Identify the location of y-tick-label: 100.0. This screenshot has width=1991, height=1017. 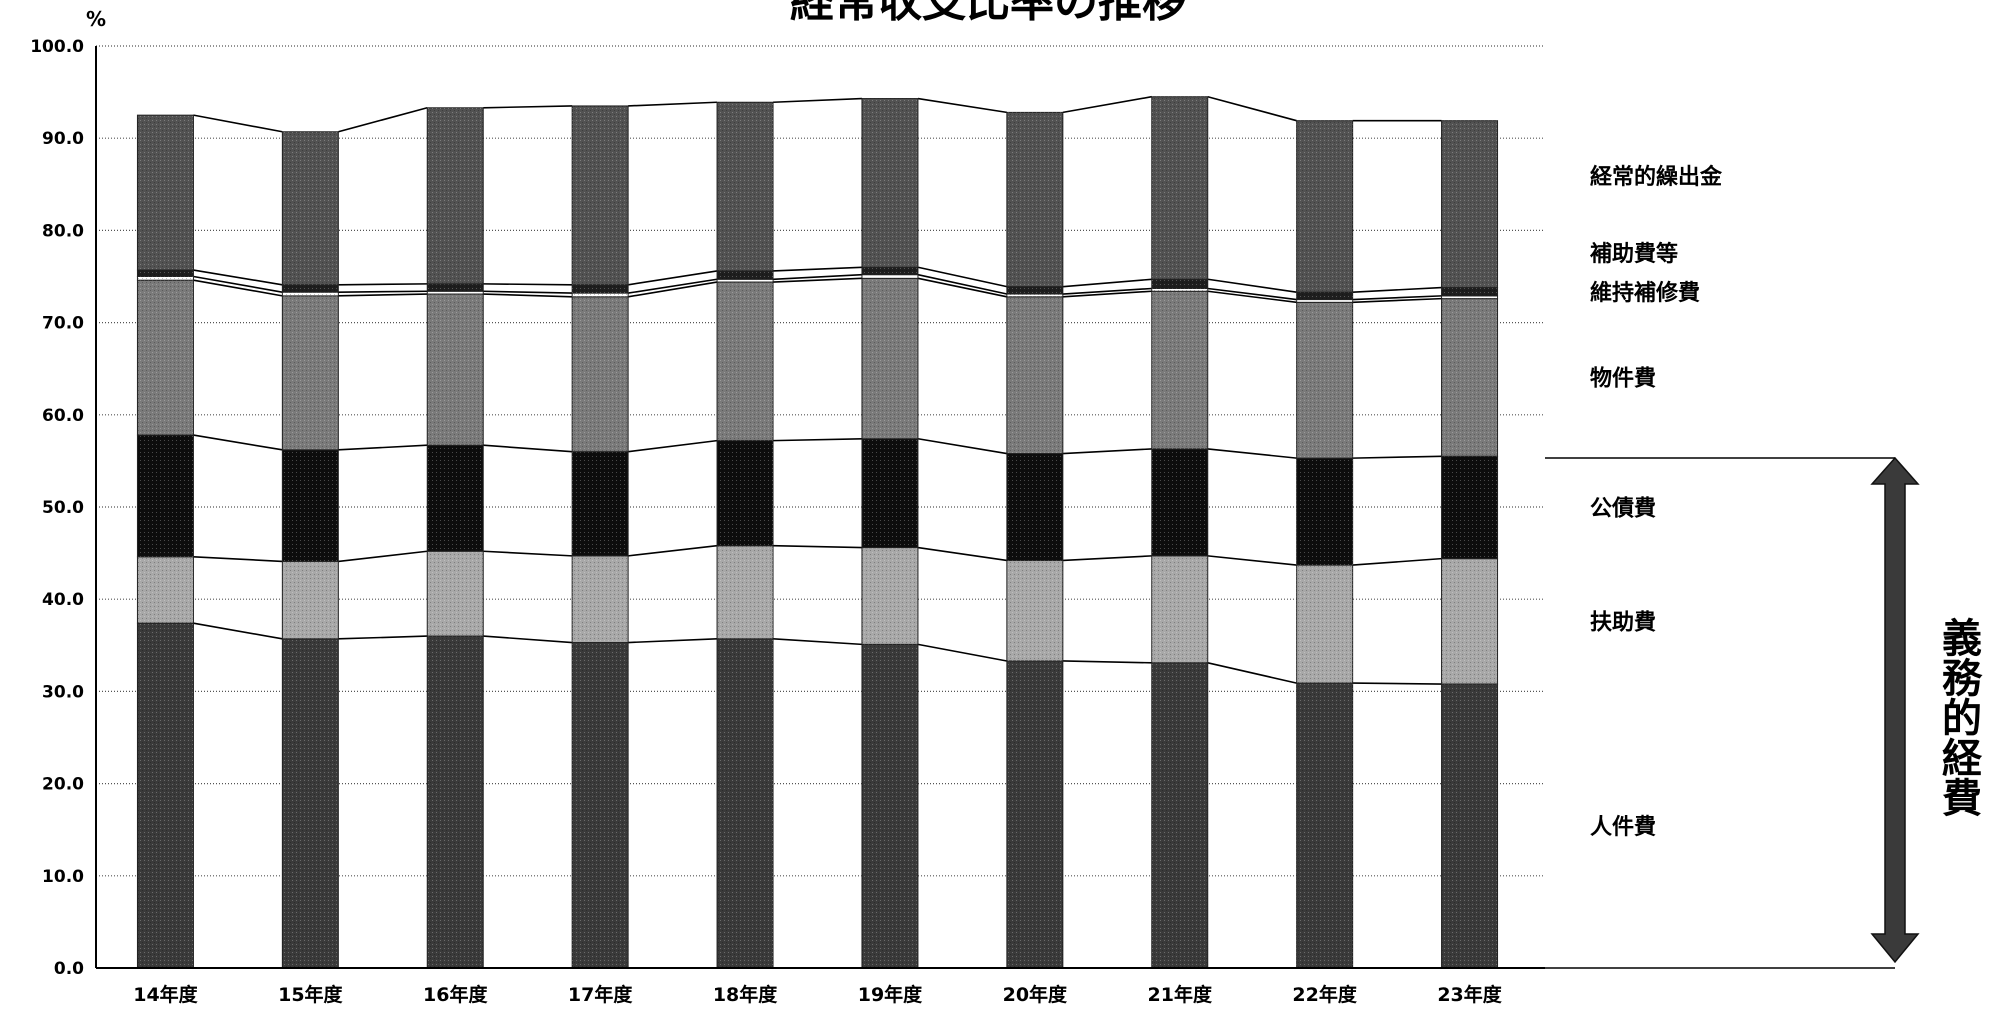
(57, 47).